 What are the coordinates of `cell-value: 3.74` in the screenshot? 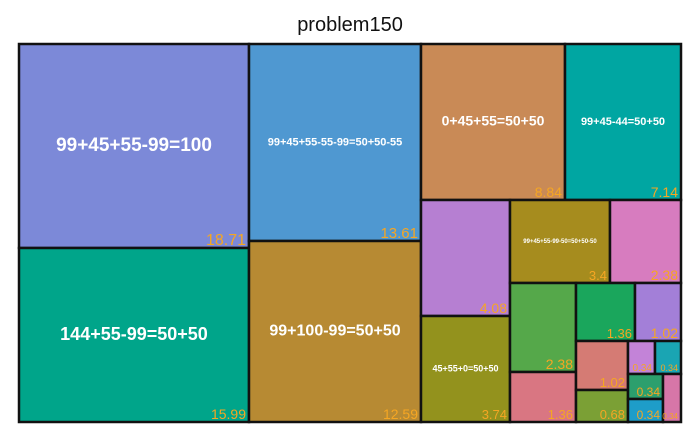 It's located at (494, 414).